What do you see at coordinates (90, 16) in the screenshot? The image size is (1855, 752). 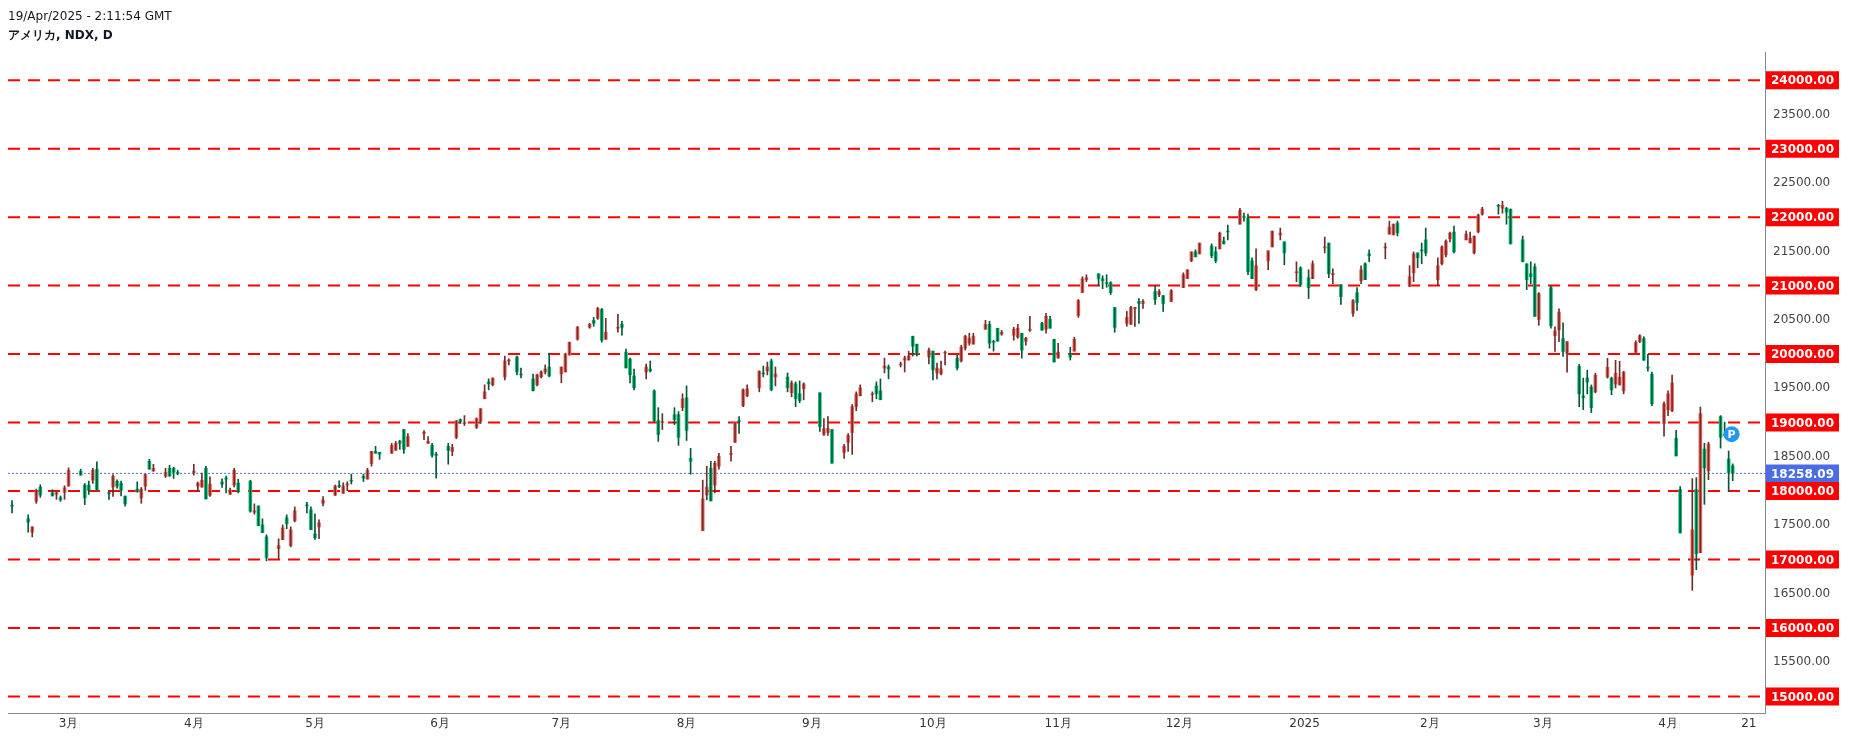 I see `chart-title: 19/Apr/2025 - 2:11:54 GMT` at bounding box center [90, 16].